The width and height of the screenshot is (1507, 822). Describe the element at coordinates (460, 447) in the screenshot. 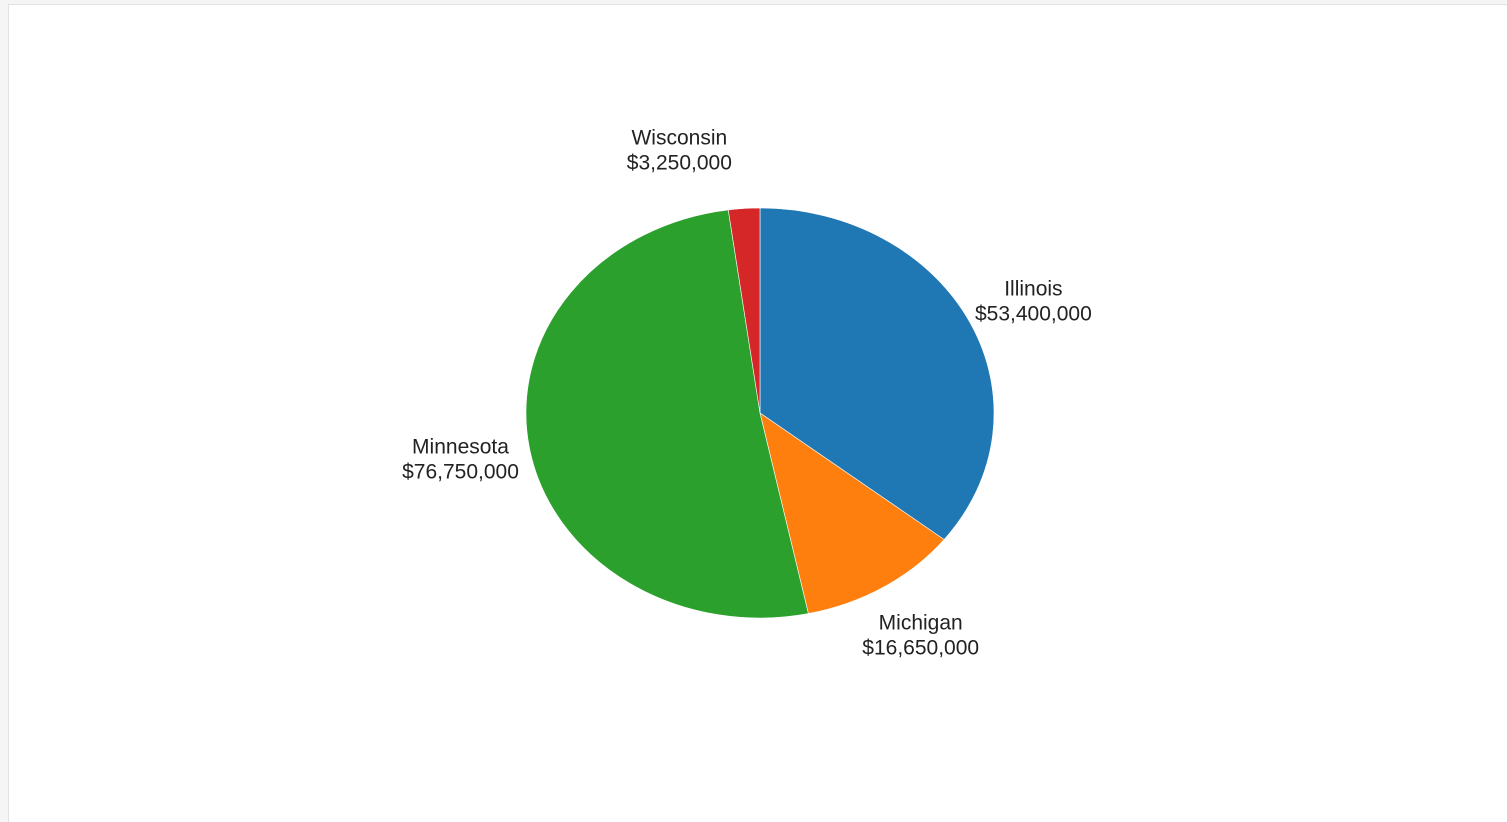

I see `slice-name-label: Minnesota` at that location.